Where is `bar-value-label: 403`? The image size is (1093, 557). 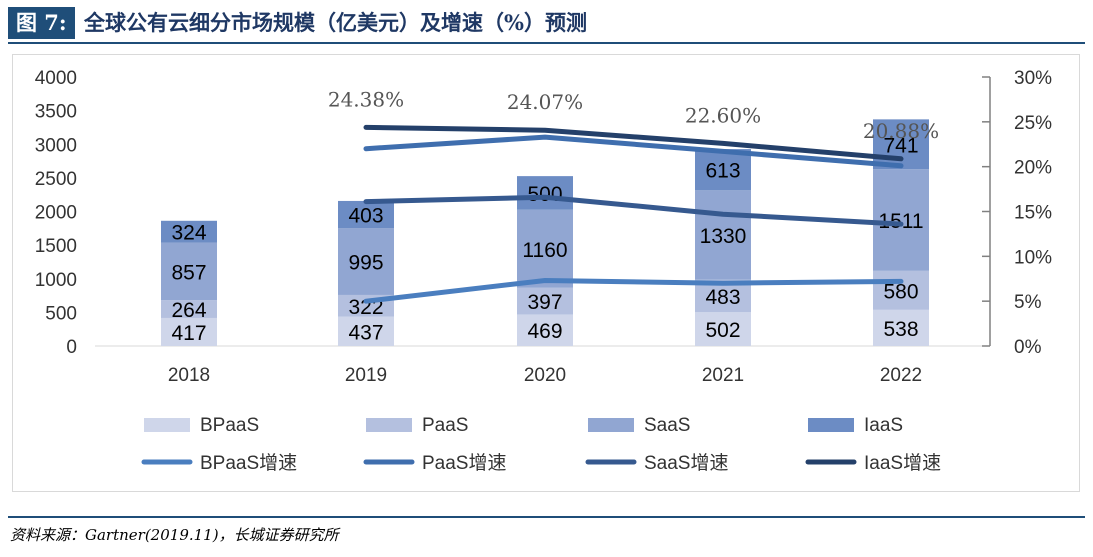 bar-value-label: 403 is located at coordinates (365, 215).